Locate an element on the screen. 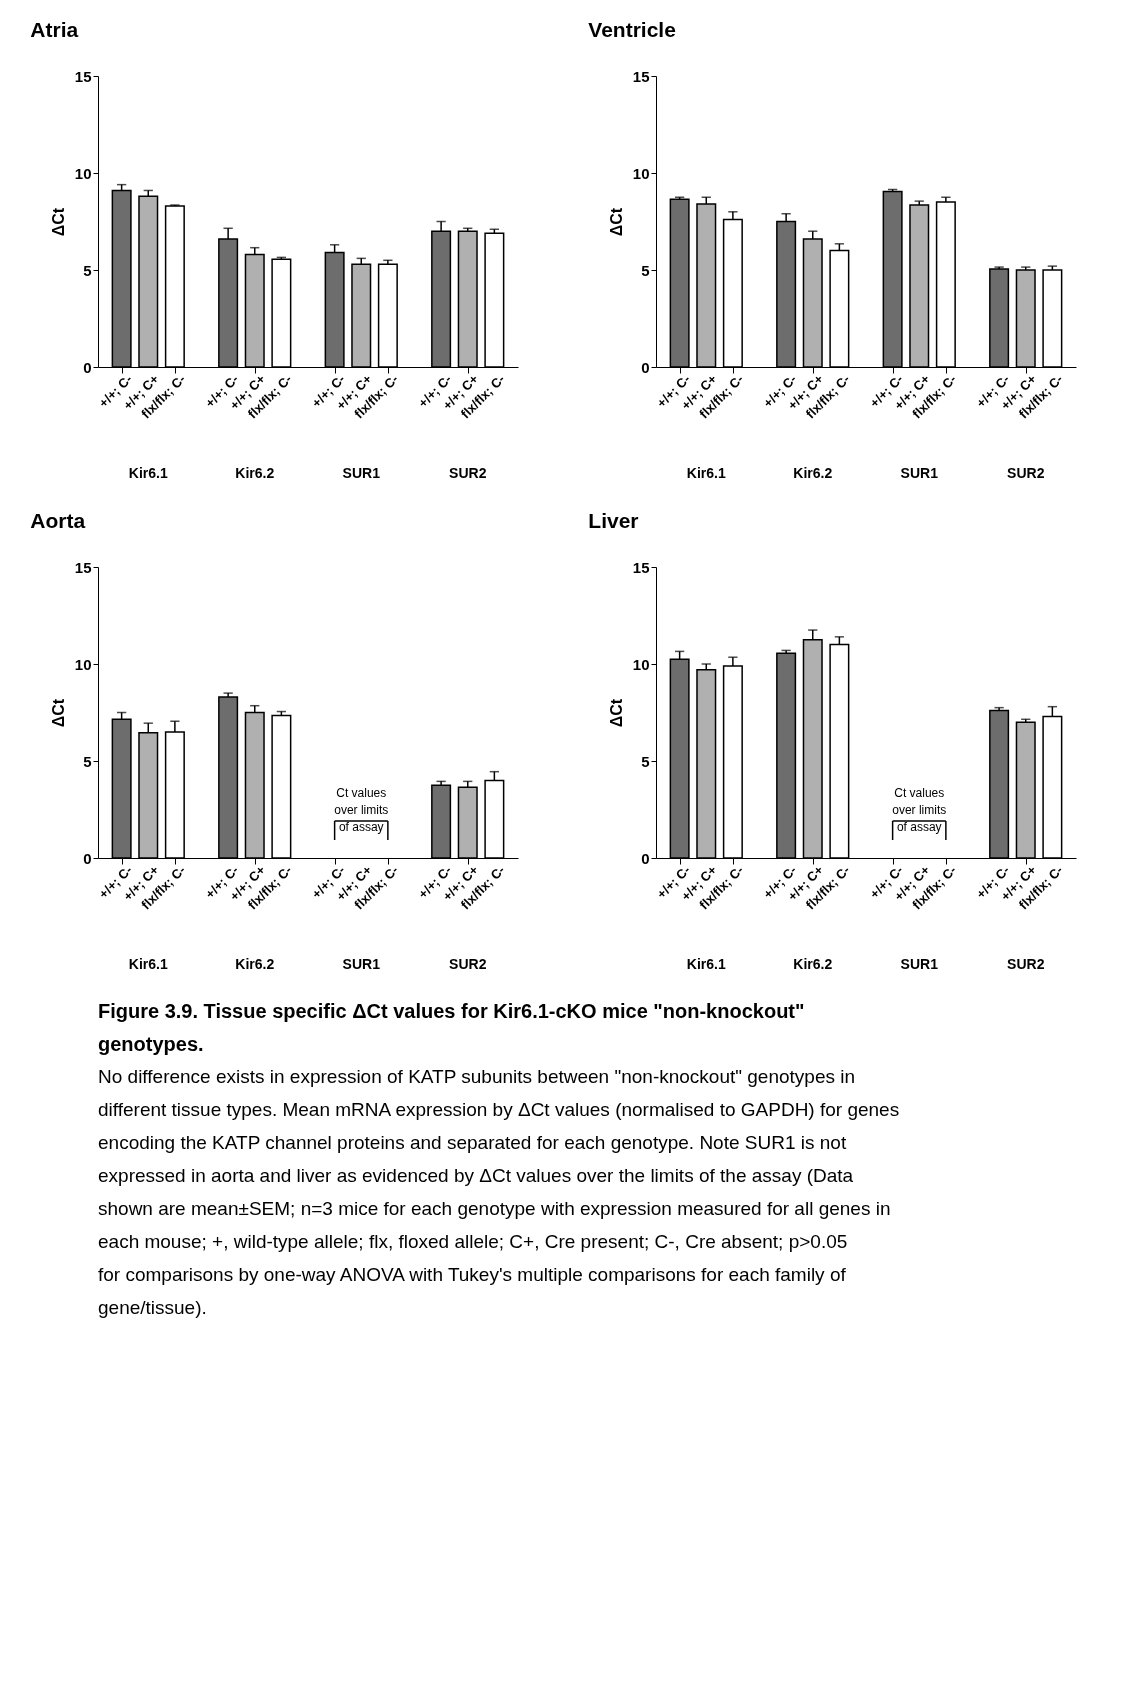  text: Figure 3.9. Tissue specific ΔCt values for Kir6.1-cKO mice "non-knockout" genotypes. is located at coordinates (451, 1027).